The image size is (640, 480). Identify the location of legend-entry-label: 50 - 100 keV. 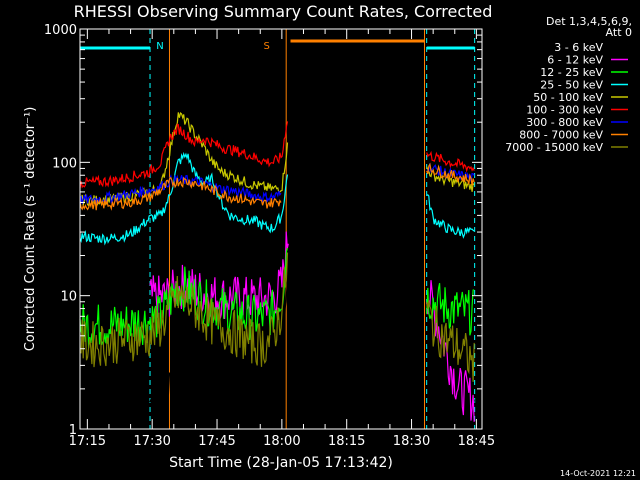
(568, 97).